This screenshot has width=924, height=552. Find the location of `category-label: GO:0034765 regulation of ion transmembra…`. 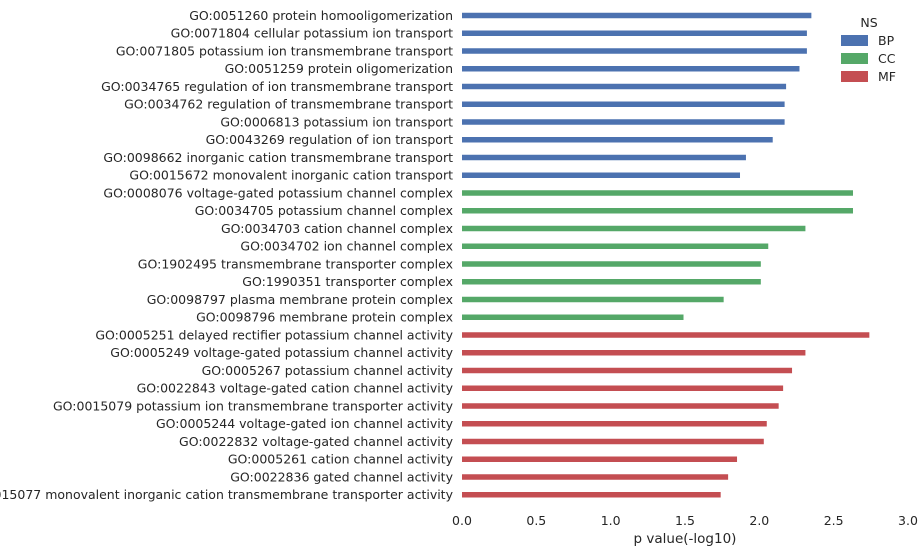

category-label: GO:0034765 regulation of ion transmembra… is located at coordinates (277, 86).